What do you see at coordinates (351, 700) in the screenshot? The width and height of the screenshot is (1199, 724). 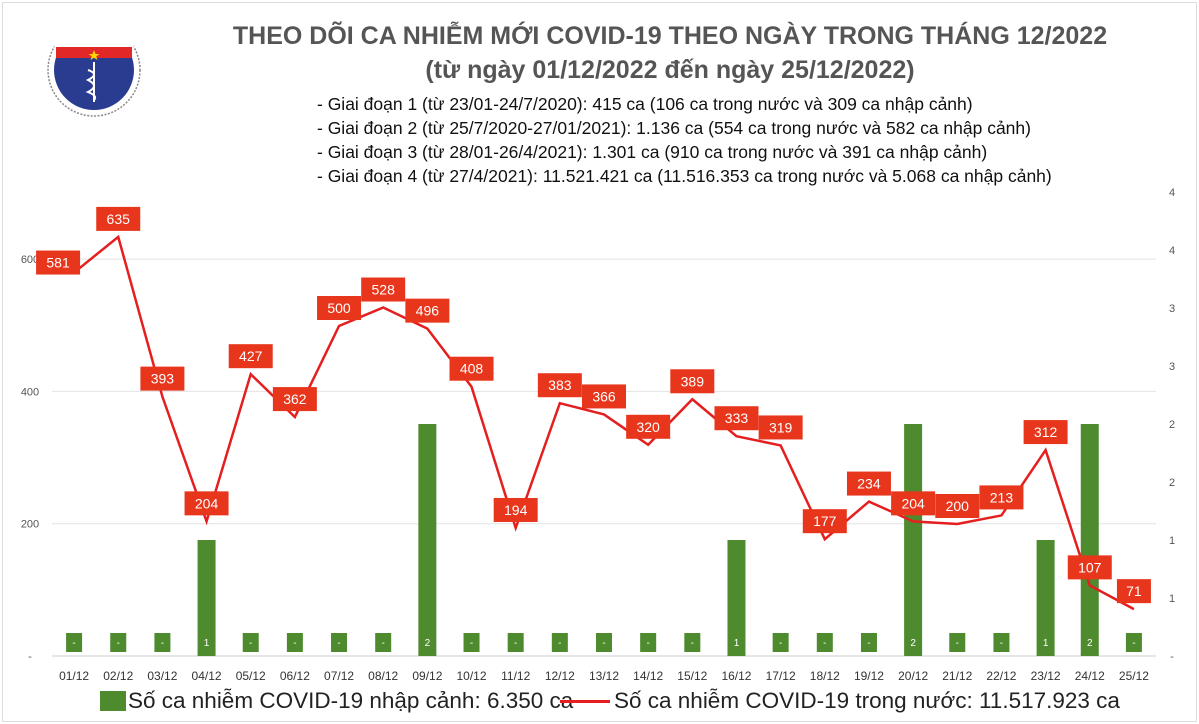 I see `legend-label: Số ca nhiễm COVID-19 nhập cảnh: 6.350 ca` at bounding box center [351, 700].